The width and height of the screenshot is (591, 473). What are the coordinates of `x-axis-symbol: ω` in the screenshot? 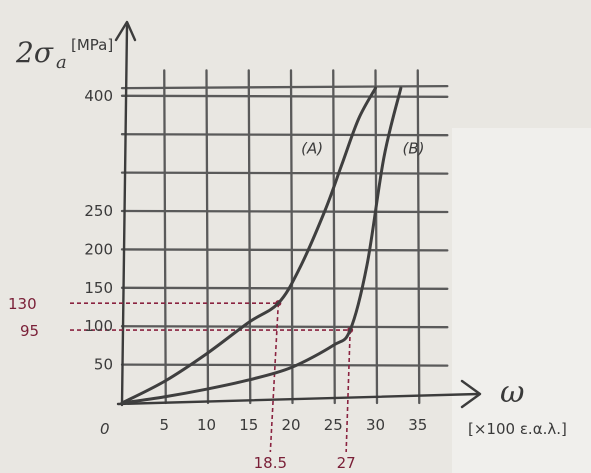 It's located at (512, 392).